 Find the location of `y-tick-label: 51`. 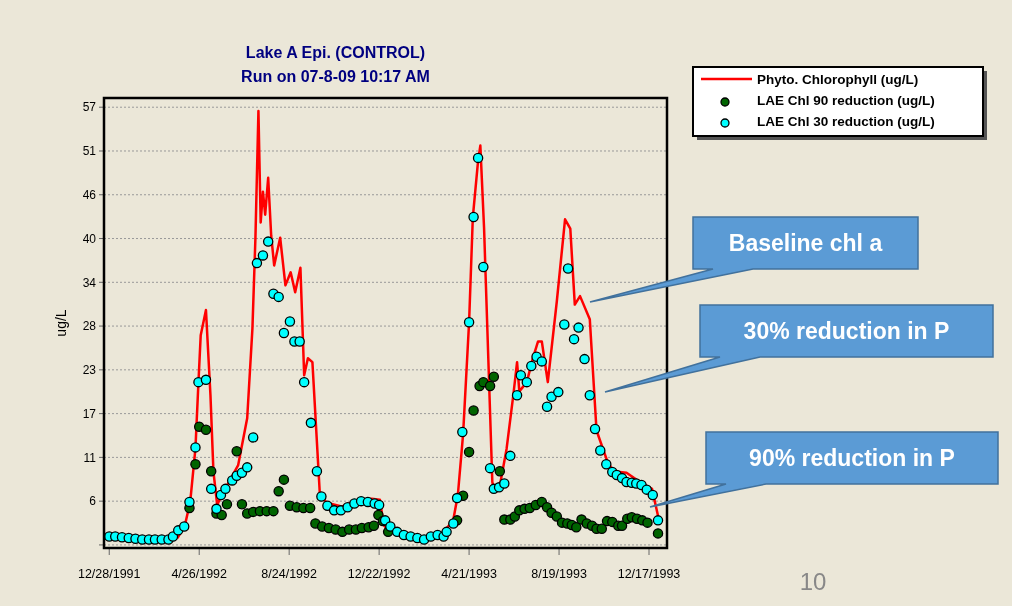

y-tick-label: 51 is located at coordinates (89, 151).